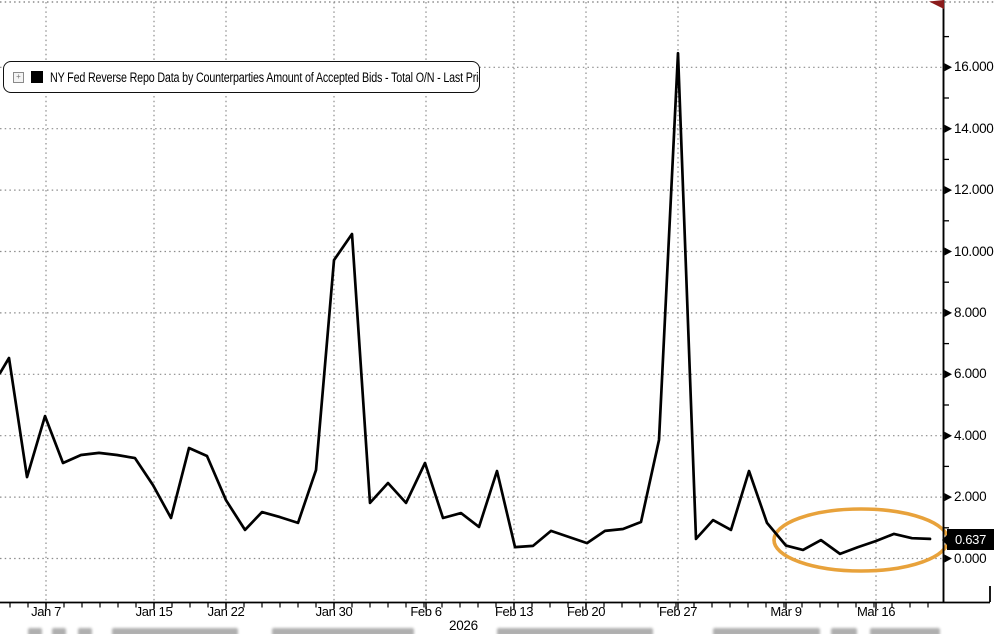 This screenshot has width=996, height=634. What do you see at coordinates (226, 611) in the screenshot?
I see `x-tick-label: Jan 22` at bounding box center [226, 611].